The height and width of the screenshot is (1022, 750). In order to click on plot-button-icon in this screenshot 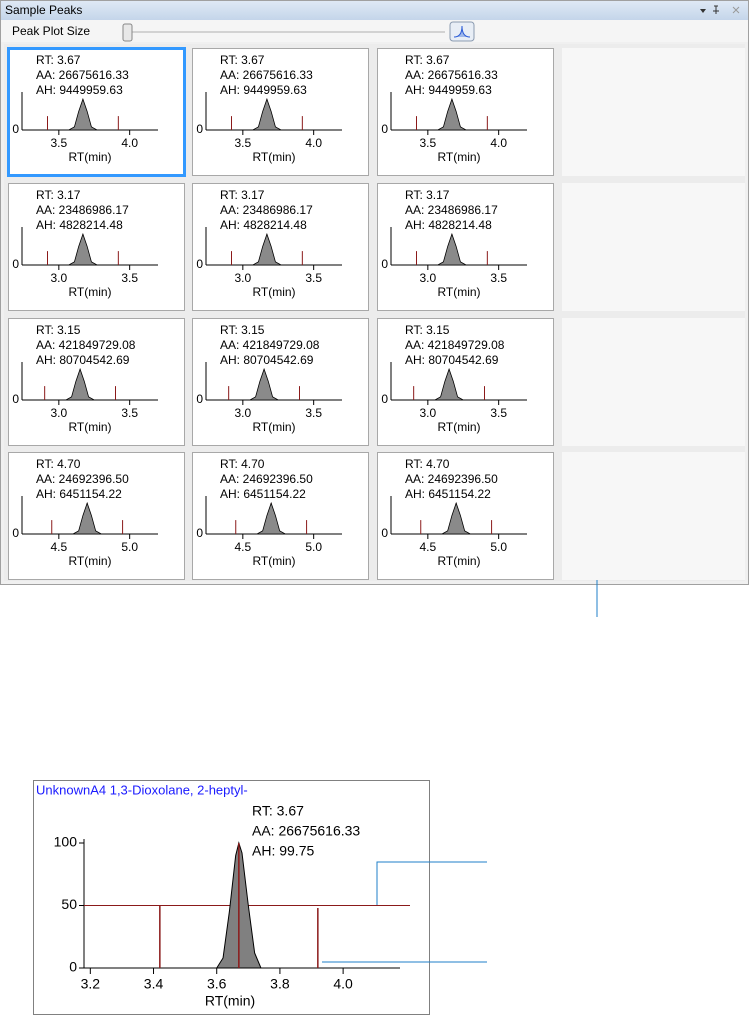, I will do `click(462, 31)`.